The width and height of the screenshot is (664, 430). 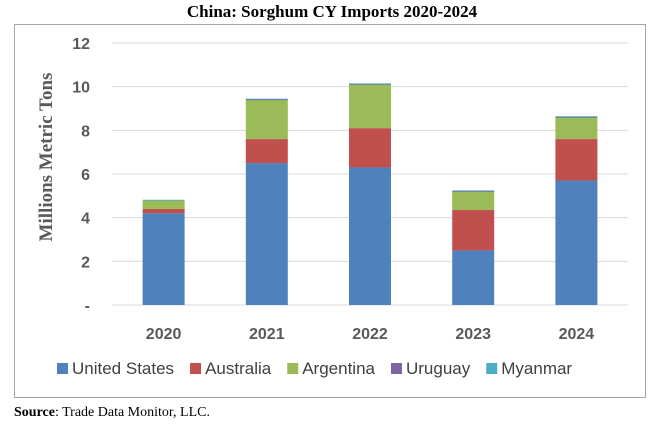 What do you see at coordinates (536, 368) in the screenshot?
I see `legend-label: Myanmar` at bounding box center [536, 368].